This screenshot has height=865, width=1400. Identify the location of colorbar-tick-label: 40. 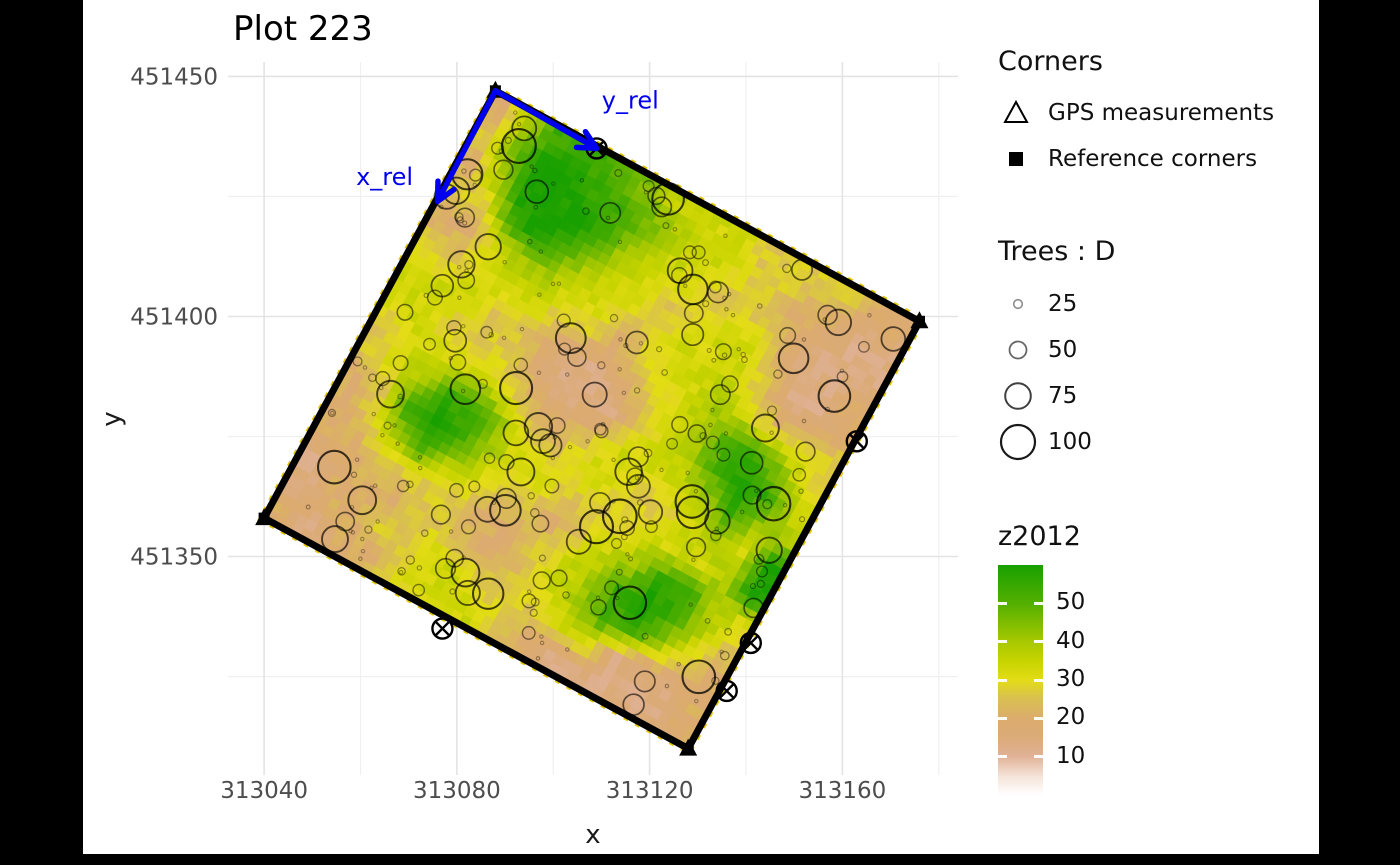
(1071, 640).